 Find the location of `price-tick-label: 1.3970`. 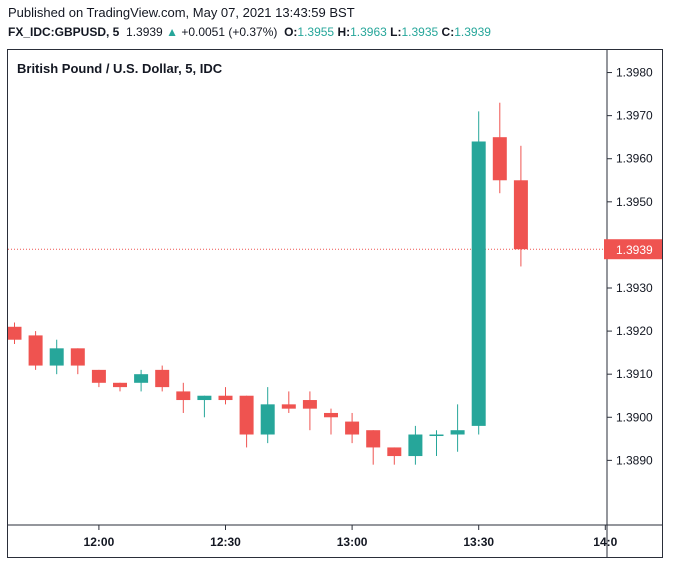

price-tick-label: 1.3970 is located at coordinates (634, 116).